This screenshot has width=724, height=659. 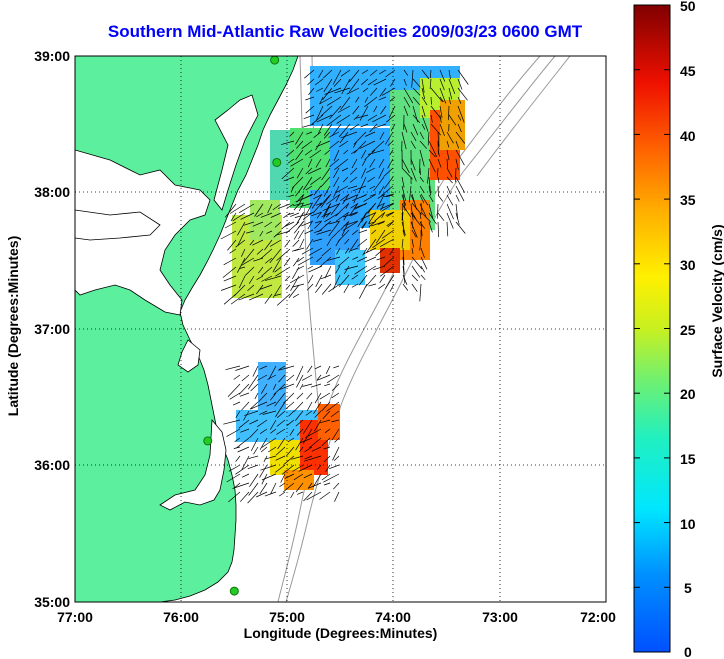 What do you see at coordinates (716, 301) in the screenshot?
I see `colorbar-label: Surface Velocity (cm/s)` at bounding box center [716, 301].